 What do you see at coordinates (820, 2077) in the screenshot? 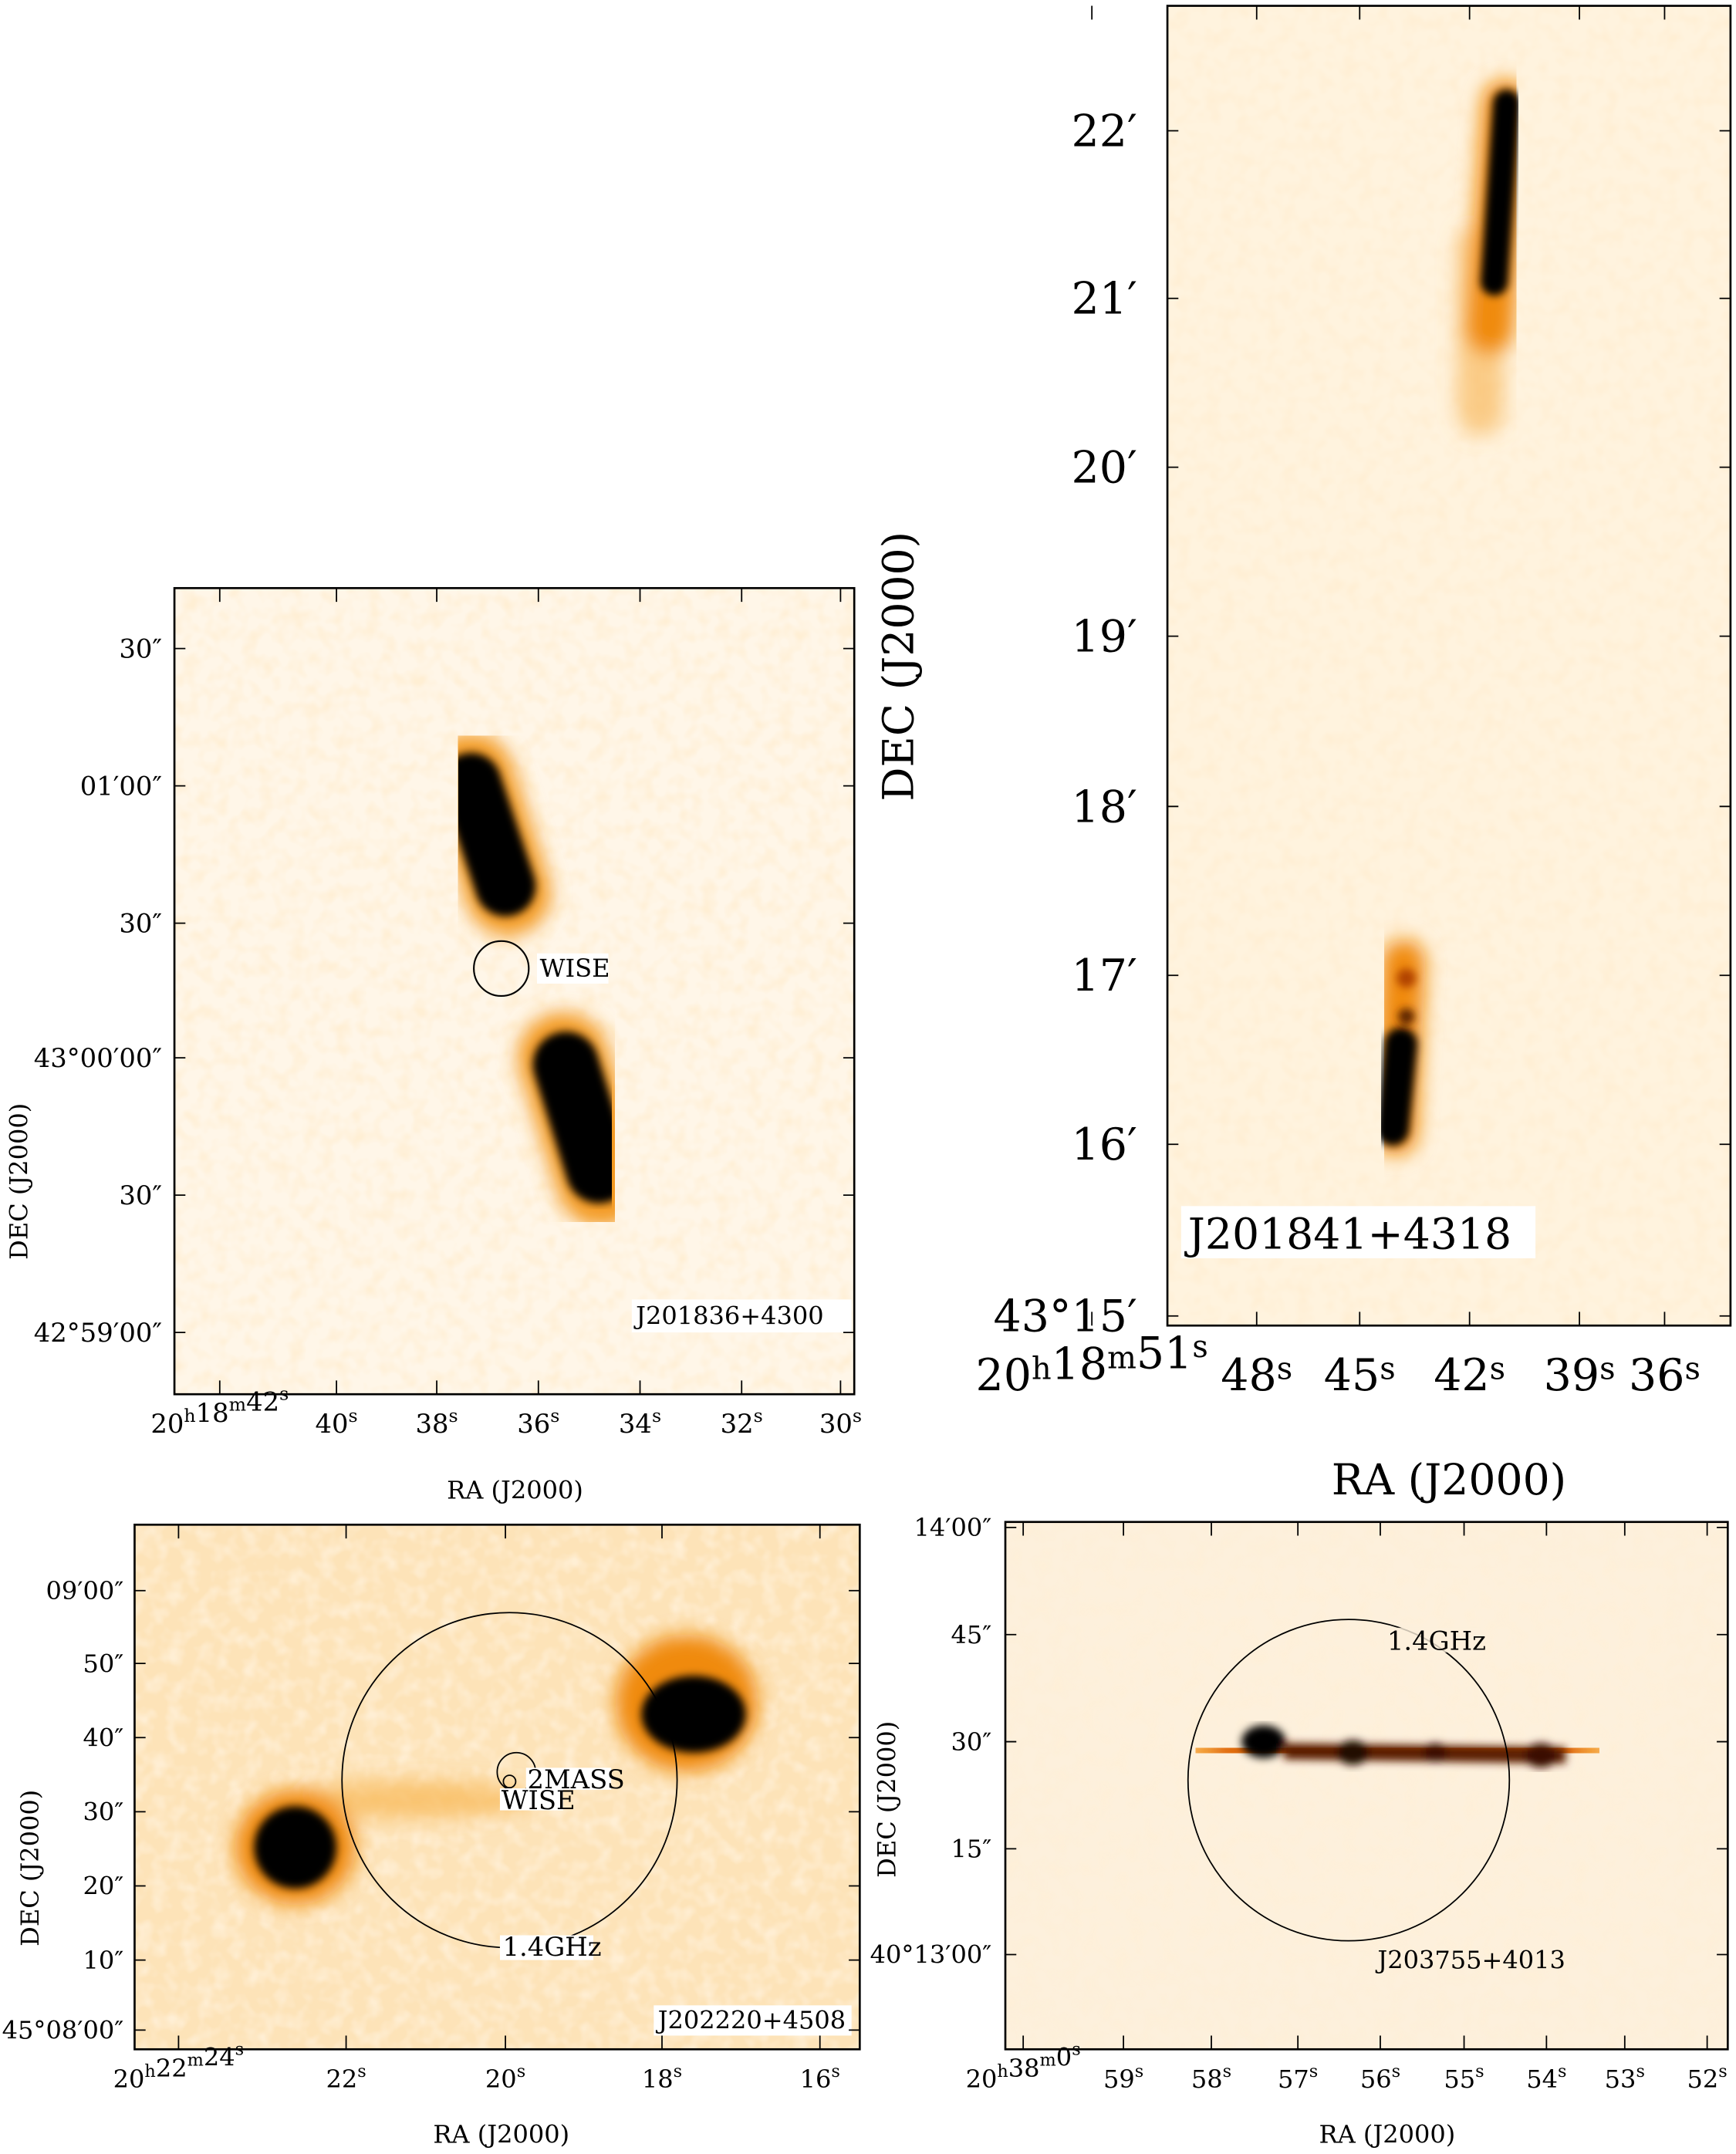
I see `x-tick-label: 16s` at bounding box center [820, 2077].